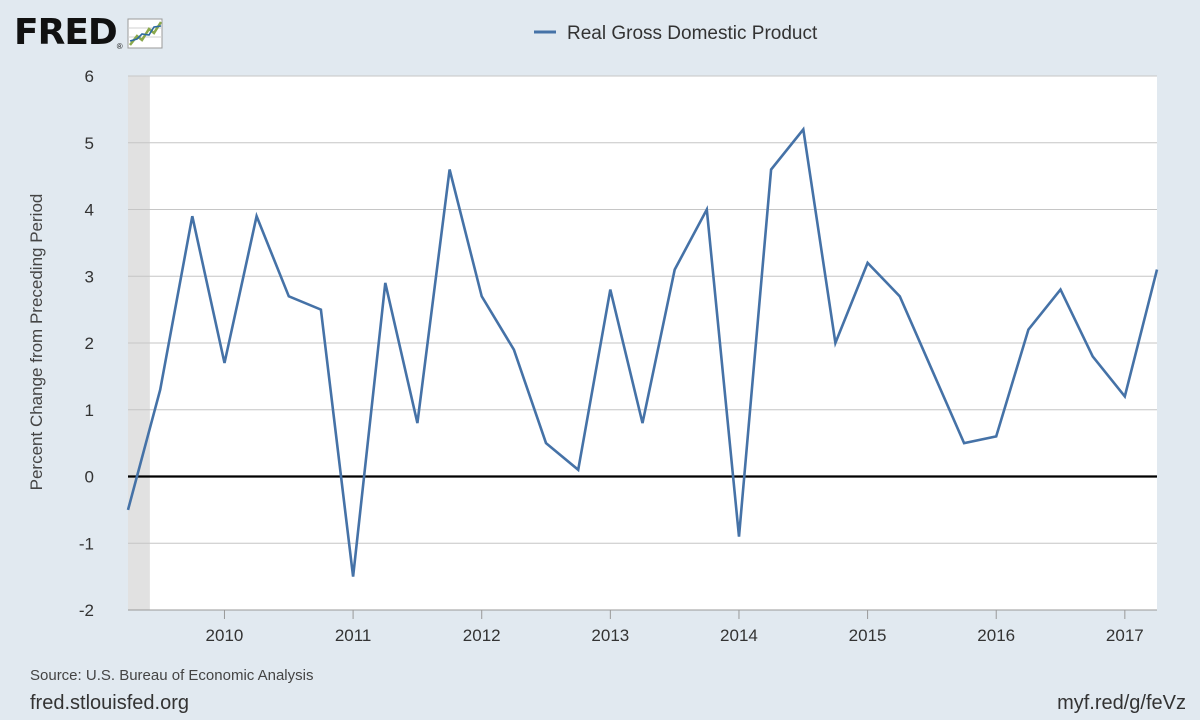 This screenshot has height=720, width=1200. I want to click on y-tick-label: -2, so click(86, 610).